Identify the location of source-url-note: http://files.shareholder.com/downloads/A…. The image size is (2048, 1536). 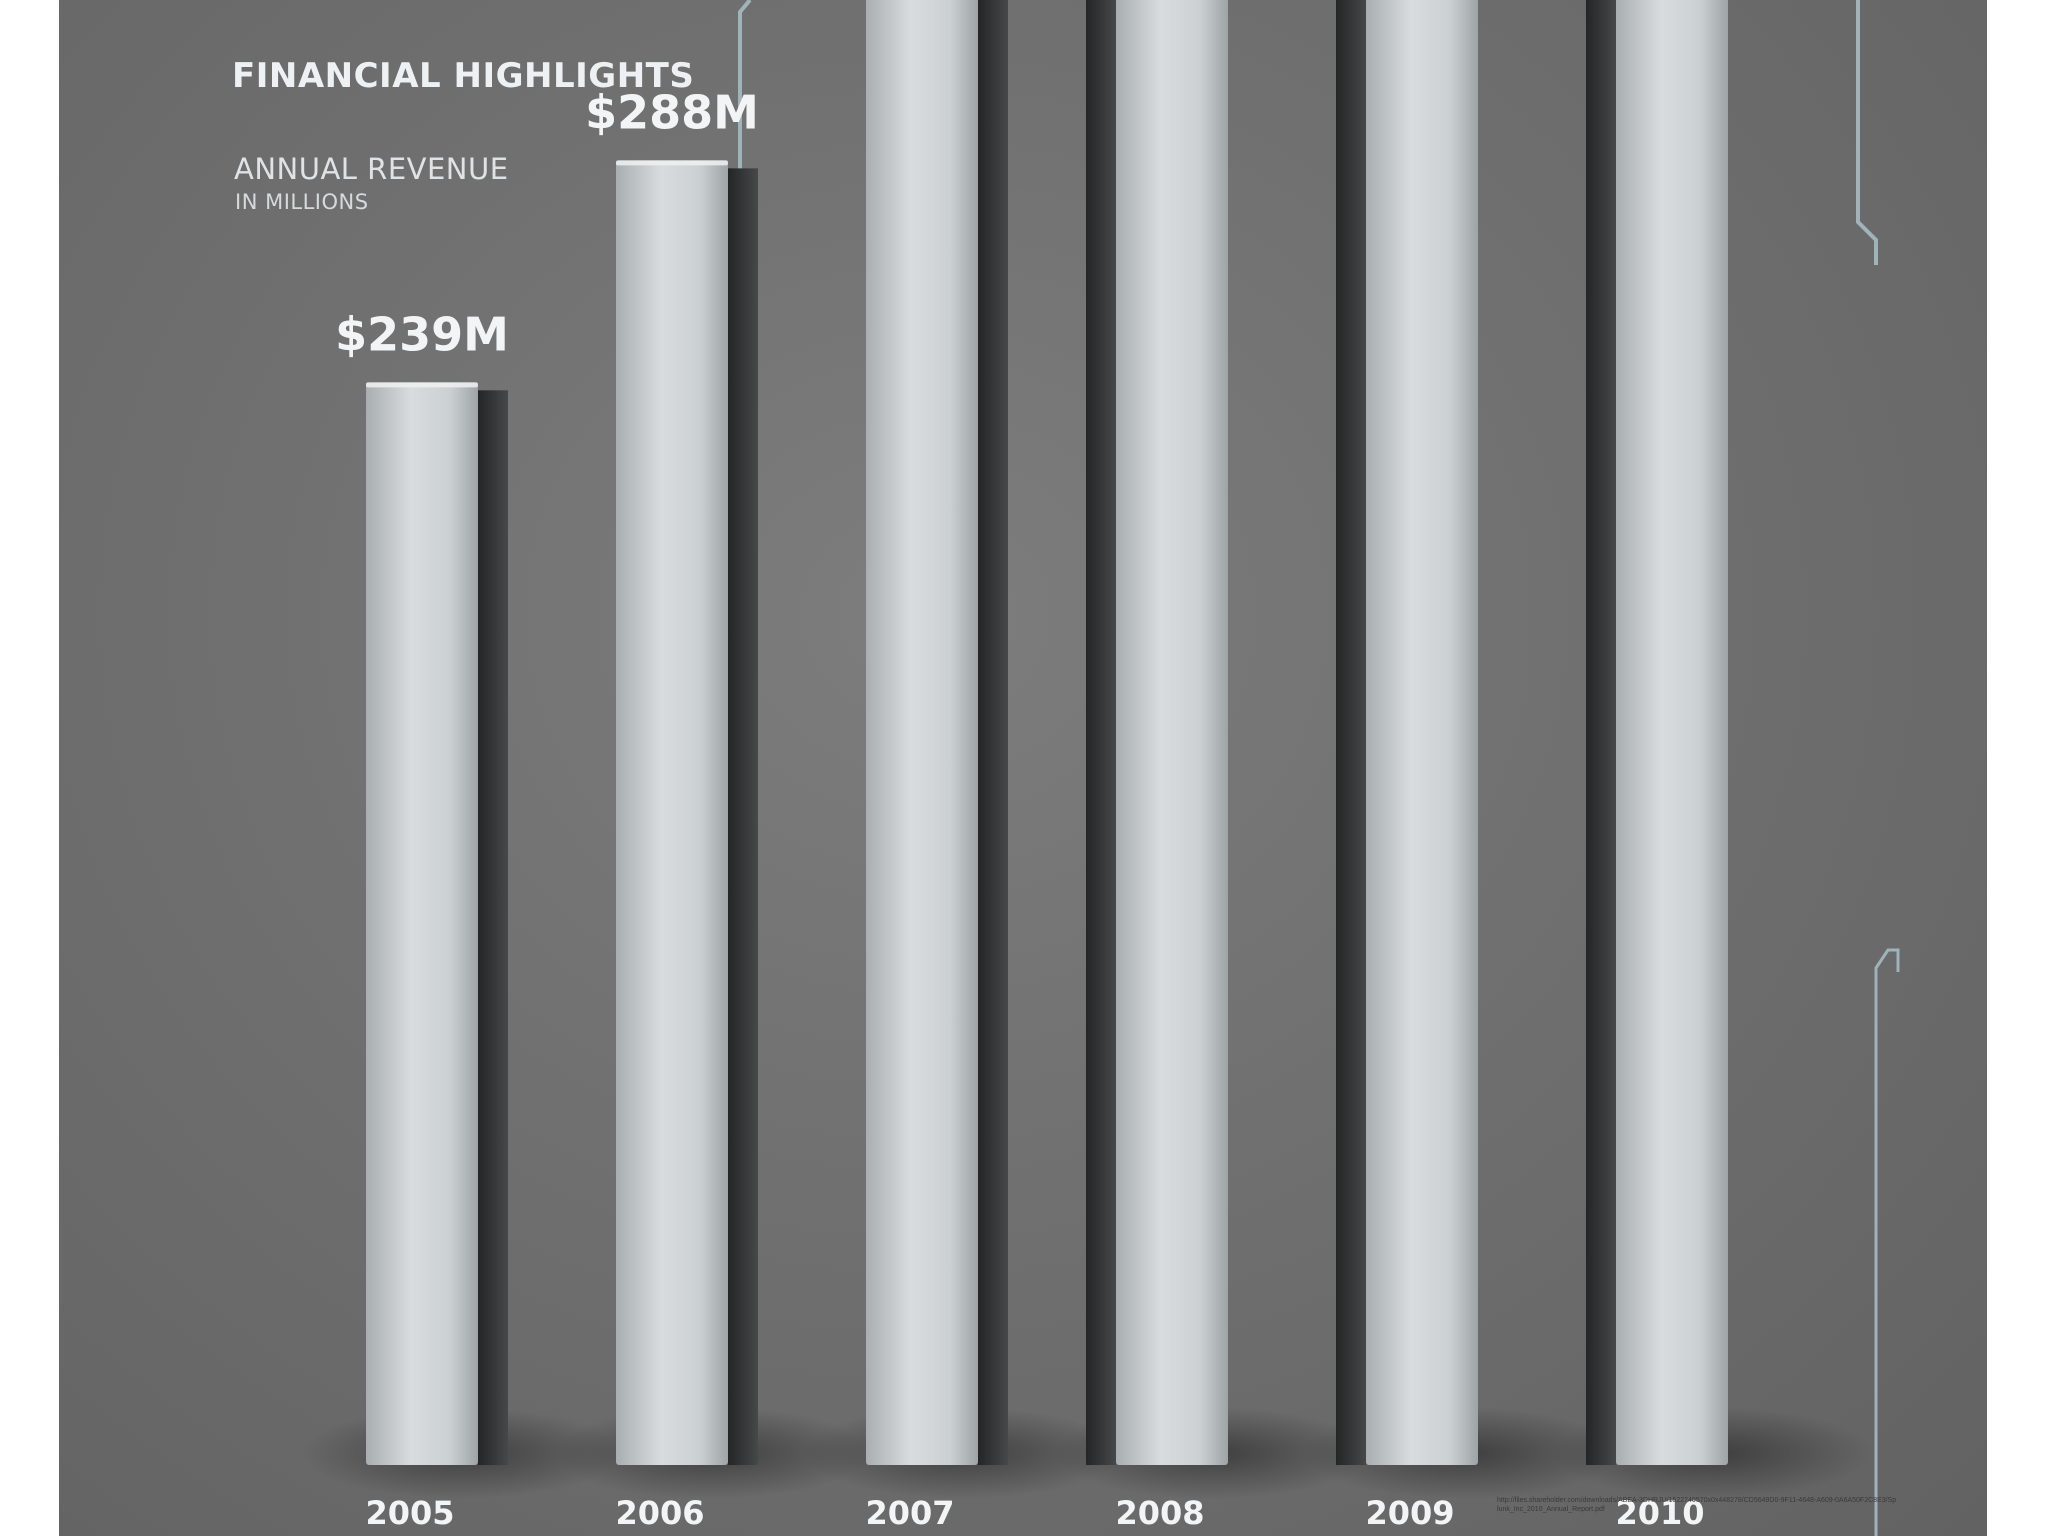
(1697, 1505).